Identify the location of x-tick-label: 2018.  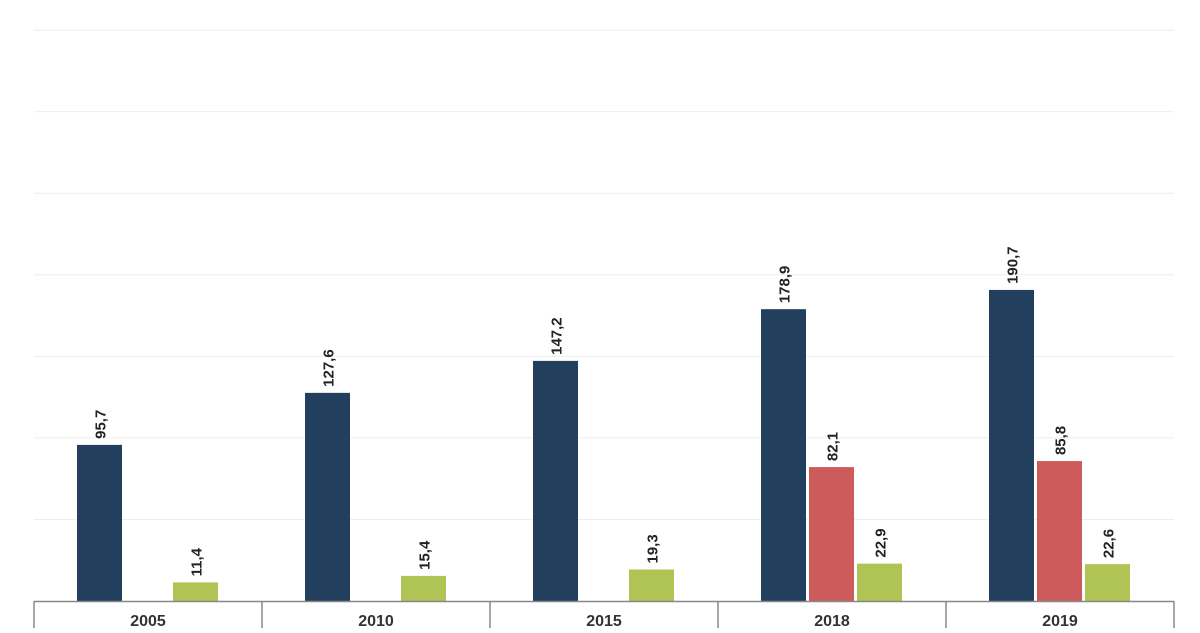
(832, 620).